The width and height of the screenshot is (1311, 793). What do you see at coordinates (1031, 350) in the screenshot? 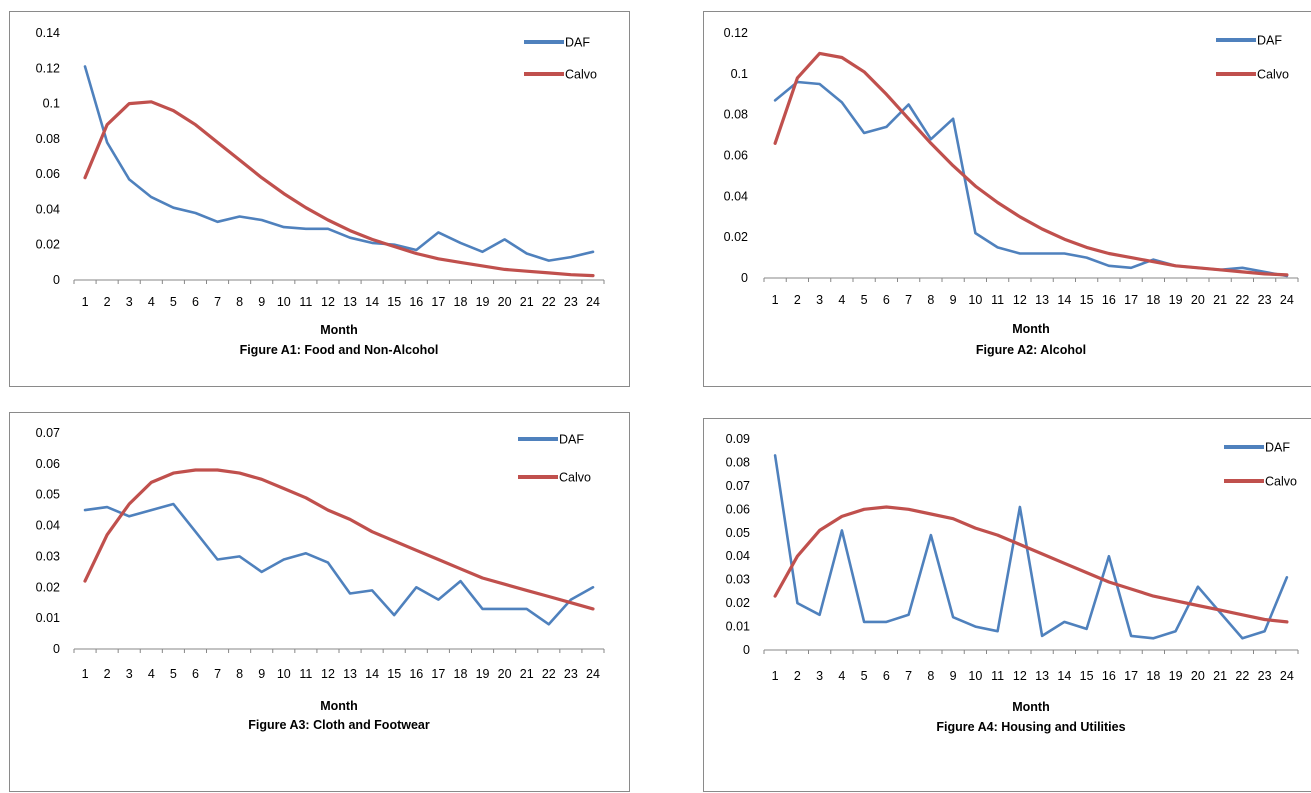
I see `figure-caption: Figure A2: Alcohol` at bounding box center [1031, 350].